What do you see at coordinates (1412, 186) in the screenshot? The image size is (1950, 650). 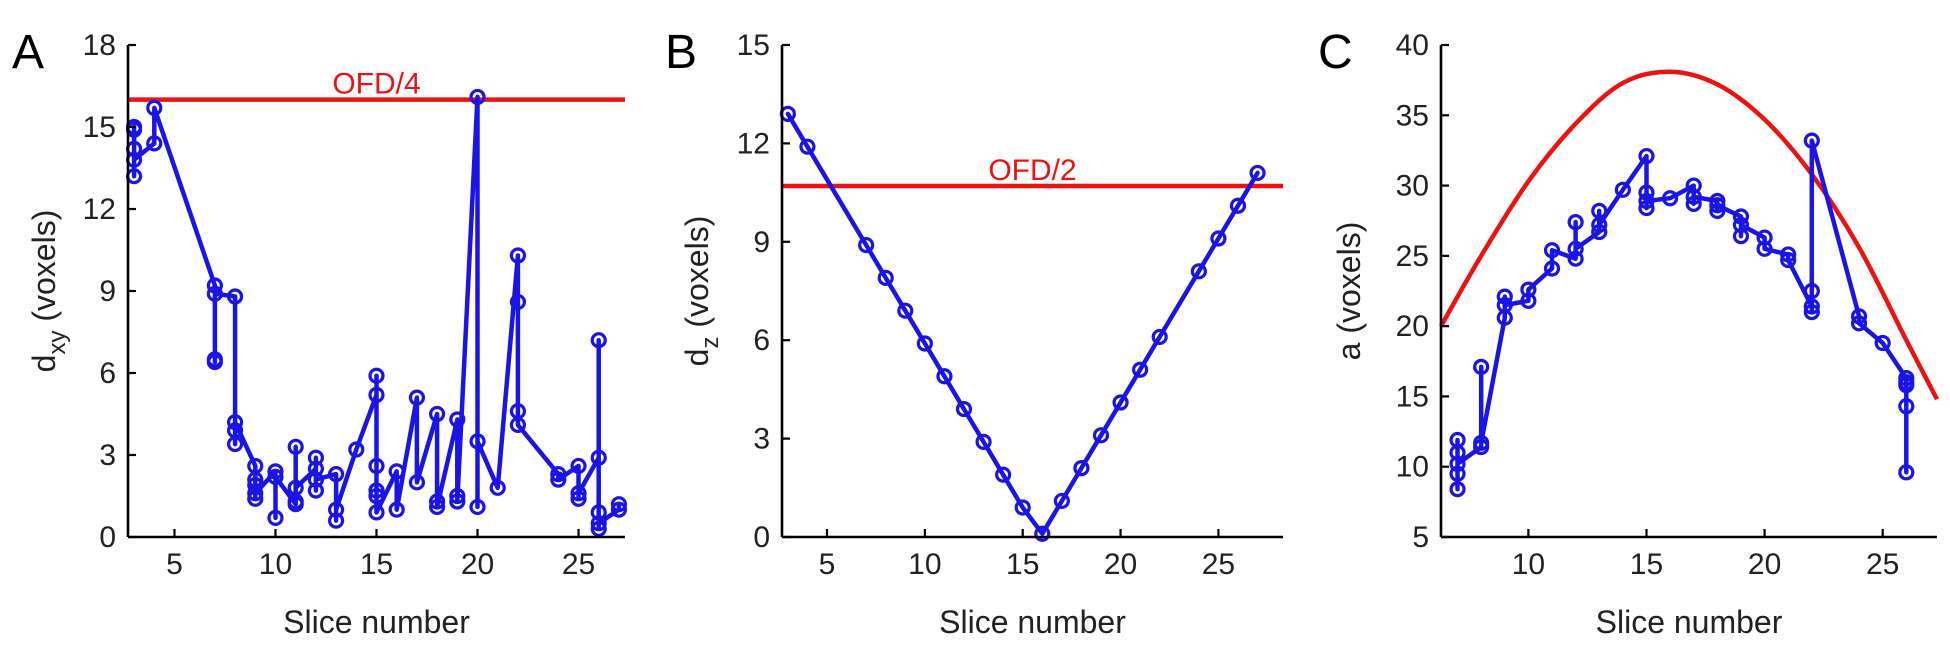 I see `y-tick-label: 30` at bounding box center [1412, 186].